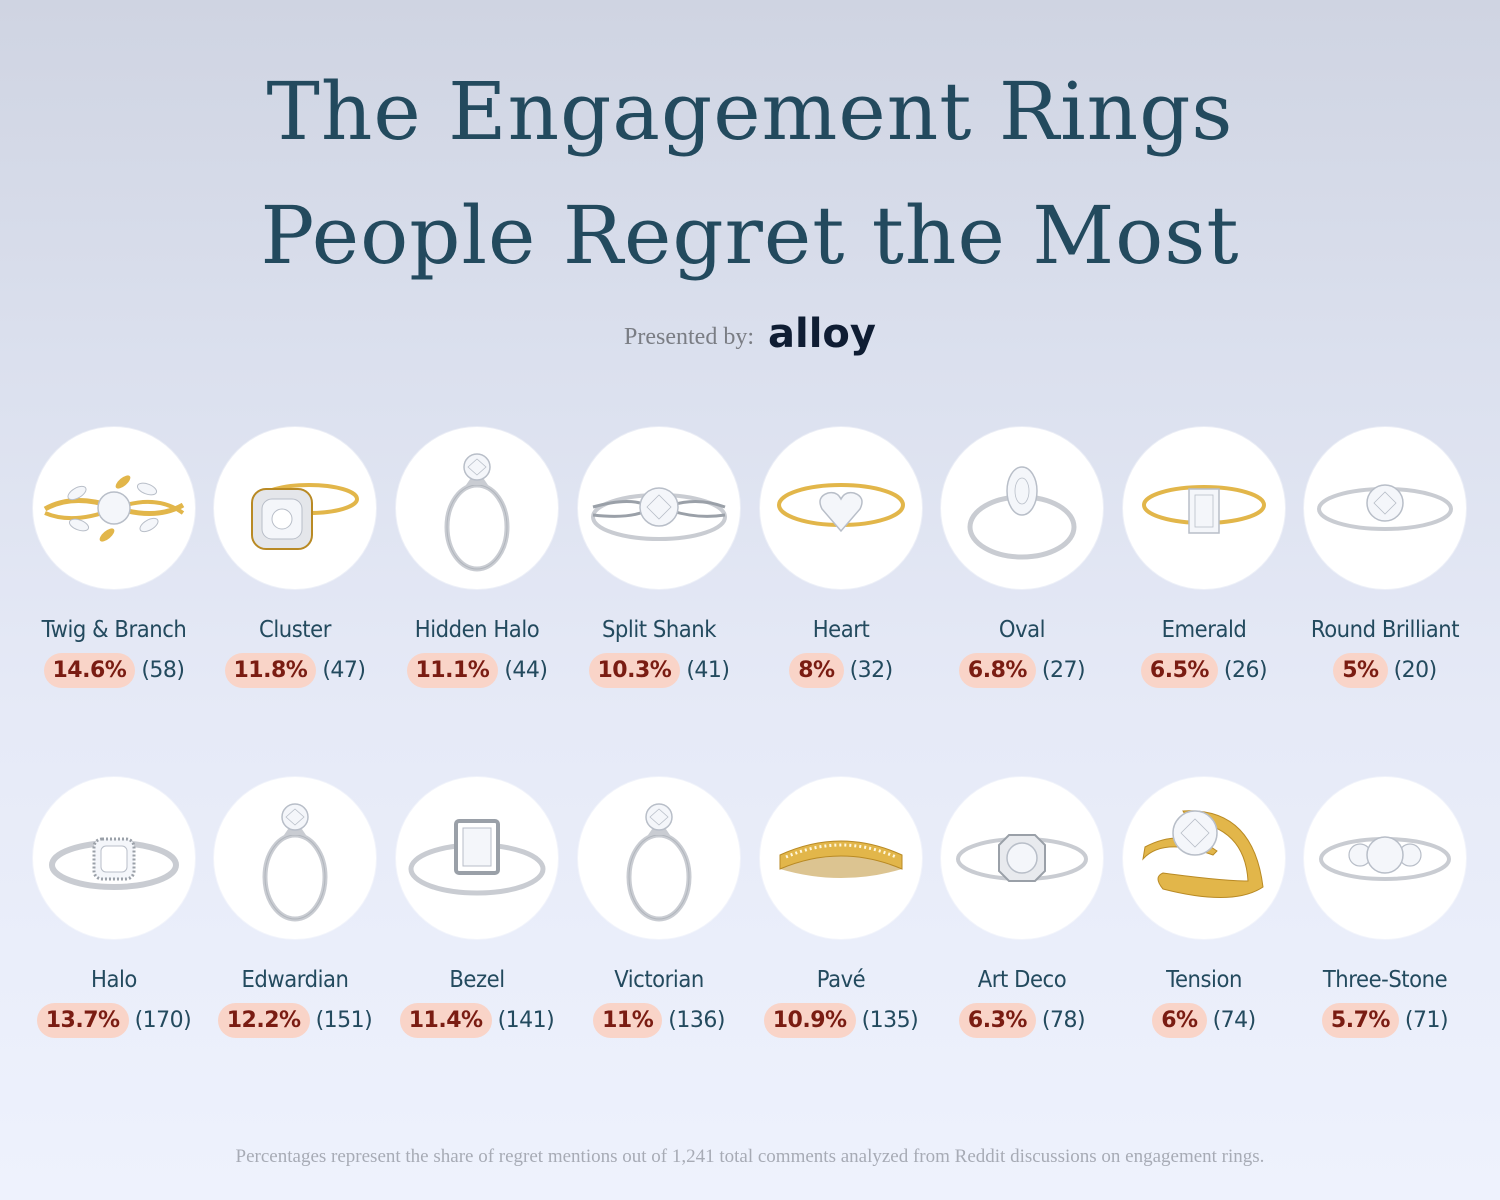 Image resolution: width=1500 pixels, height=1200 pixels. What do you see at coordinates (477, 630) in the screenshot?
I see `ring-name: Hidden Halo` at bounding box center [477, 630].